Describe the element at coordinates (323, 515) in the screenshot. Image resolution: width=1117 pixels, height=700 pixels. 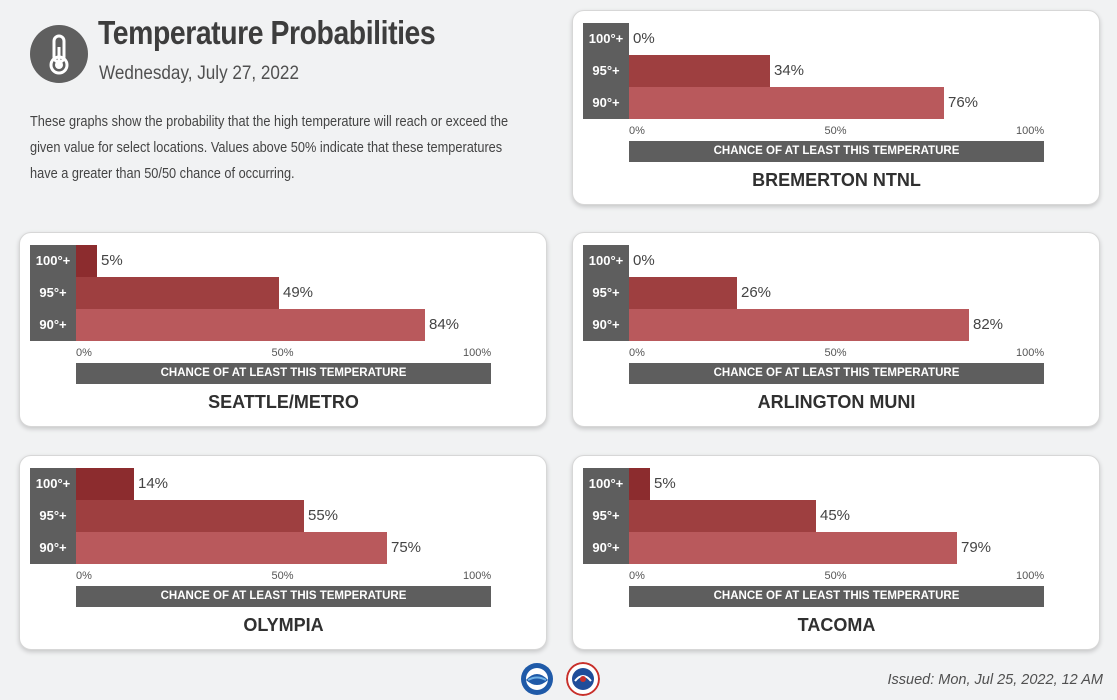
I see `data-label: 55%` at that location.